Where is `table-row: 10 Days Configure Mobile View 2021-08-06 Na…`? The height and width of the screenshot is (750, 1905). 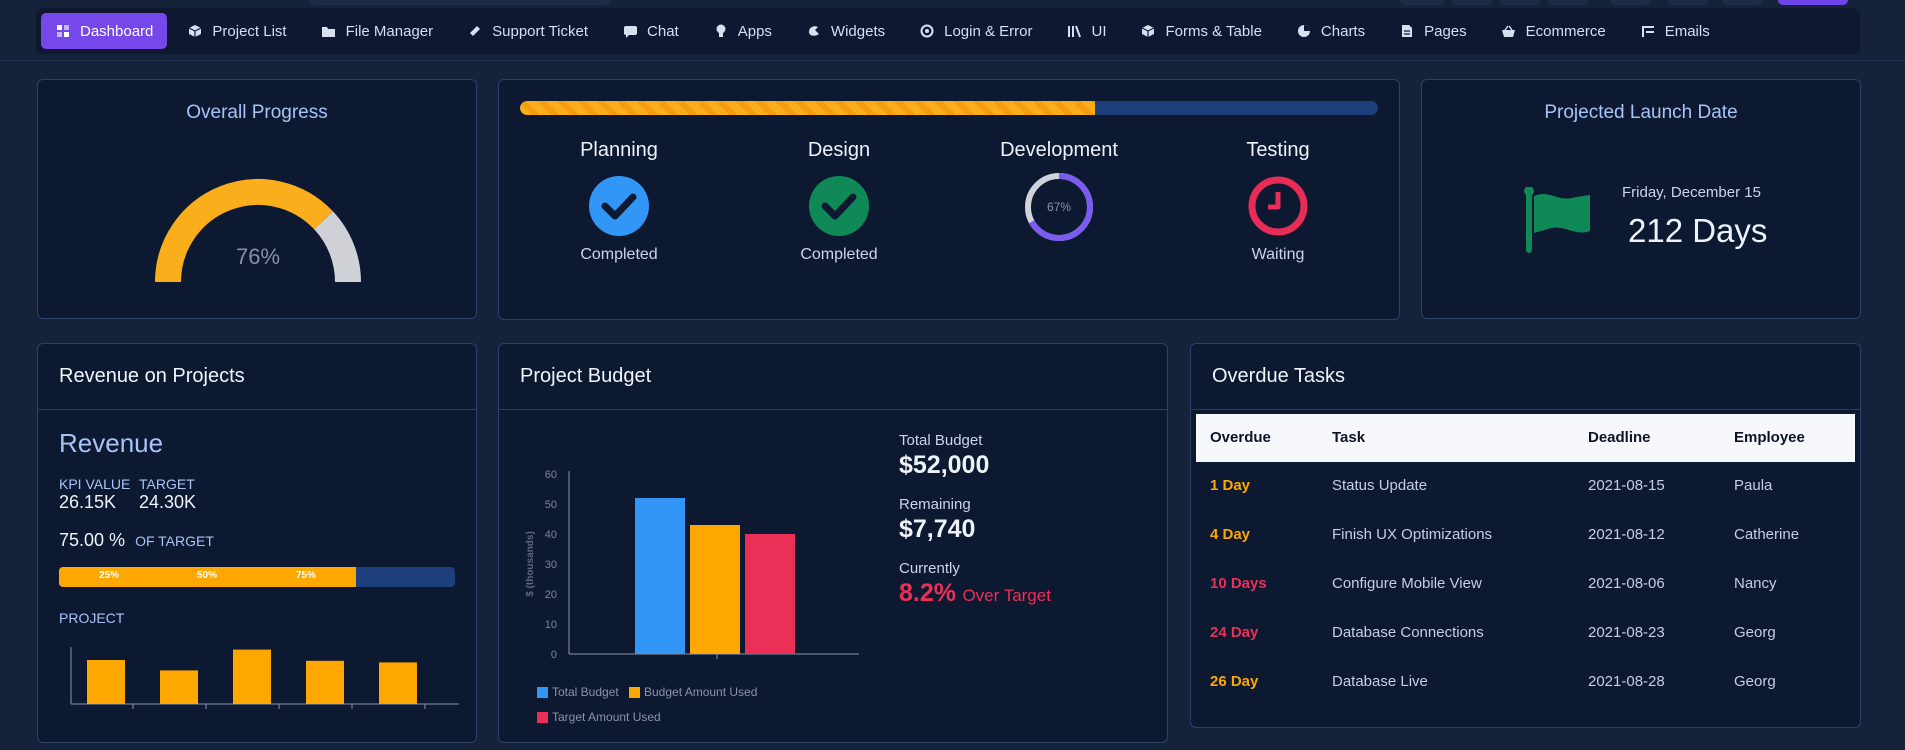 table-row: 10 Days Configure Mobile View 2021-08-06 Na… is located at coordinates (1525, 584).